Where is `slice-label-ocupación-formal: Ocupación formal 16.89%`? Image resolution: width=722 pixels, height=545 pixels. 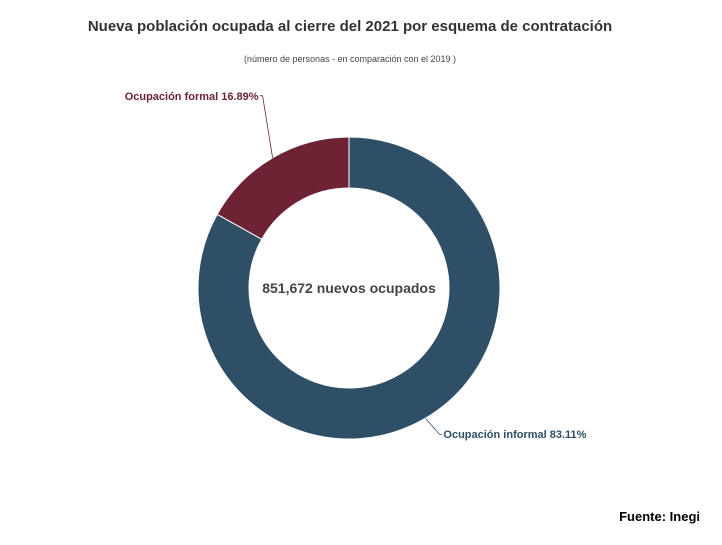 slice-label-ocupación-formal: Ocupación formal 16.89% is located at coordinates (192, 97).